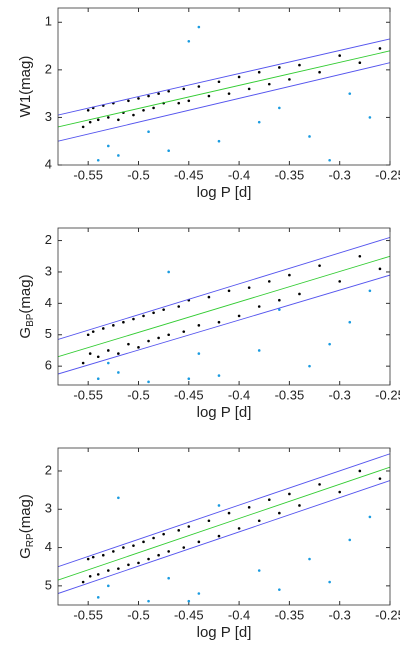 Image resolution: width=400 pixels, height=659 pixels. Describe the element at coordinates (25, 553) in the screenshot. I see `y-label-main: G` at that location.